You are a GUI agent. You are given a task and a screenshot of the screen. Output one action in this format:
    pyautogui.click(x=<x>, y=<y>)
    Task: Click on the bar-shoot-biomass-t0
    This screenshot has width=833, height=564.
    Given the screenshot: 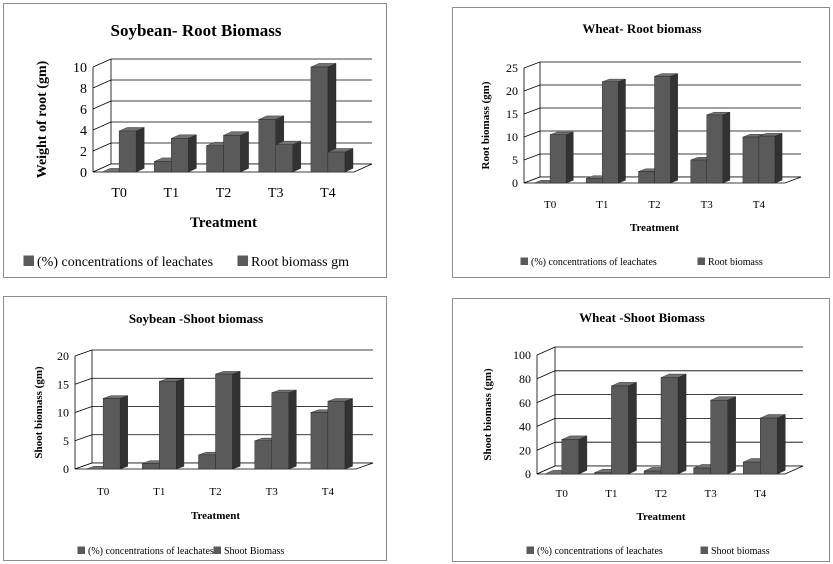 What is the action you would take?
    pyautogui.click(x=574, y=455)
    